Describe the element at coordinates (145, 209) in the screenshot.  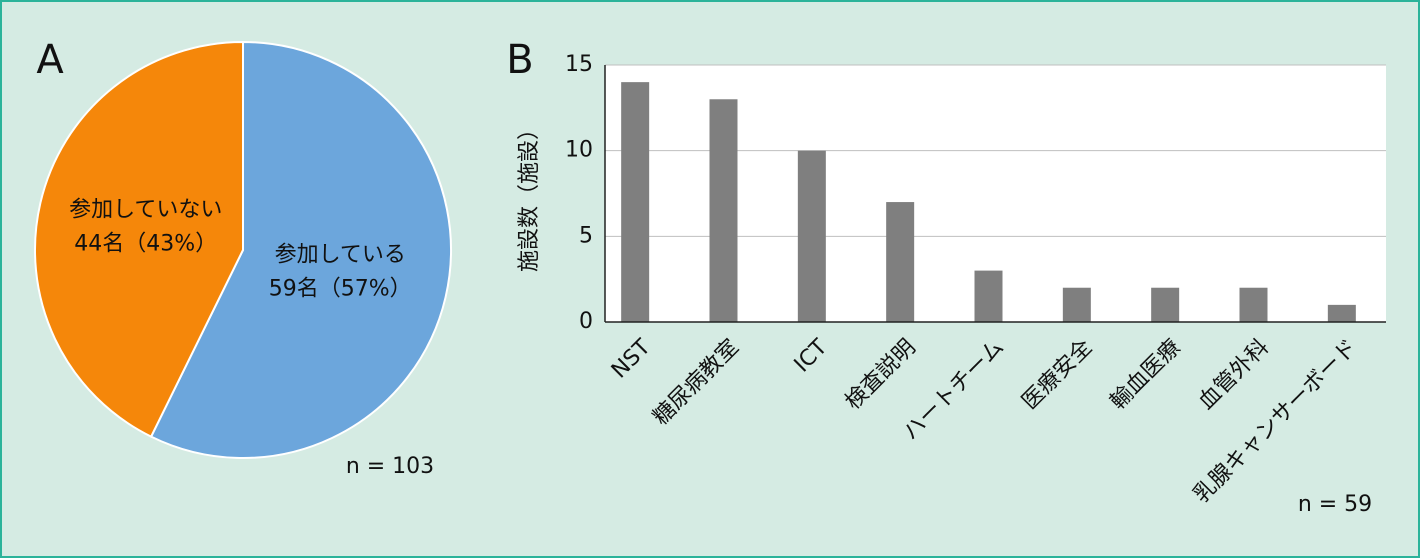
I see `slice-label: 参加していない` at that location.